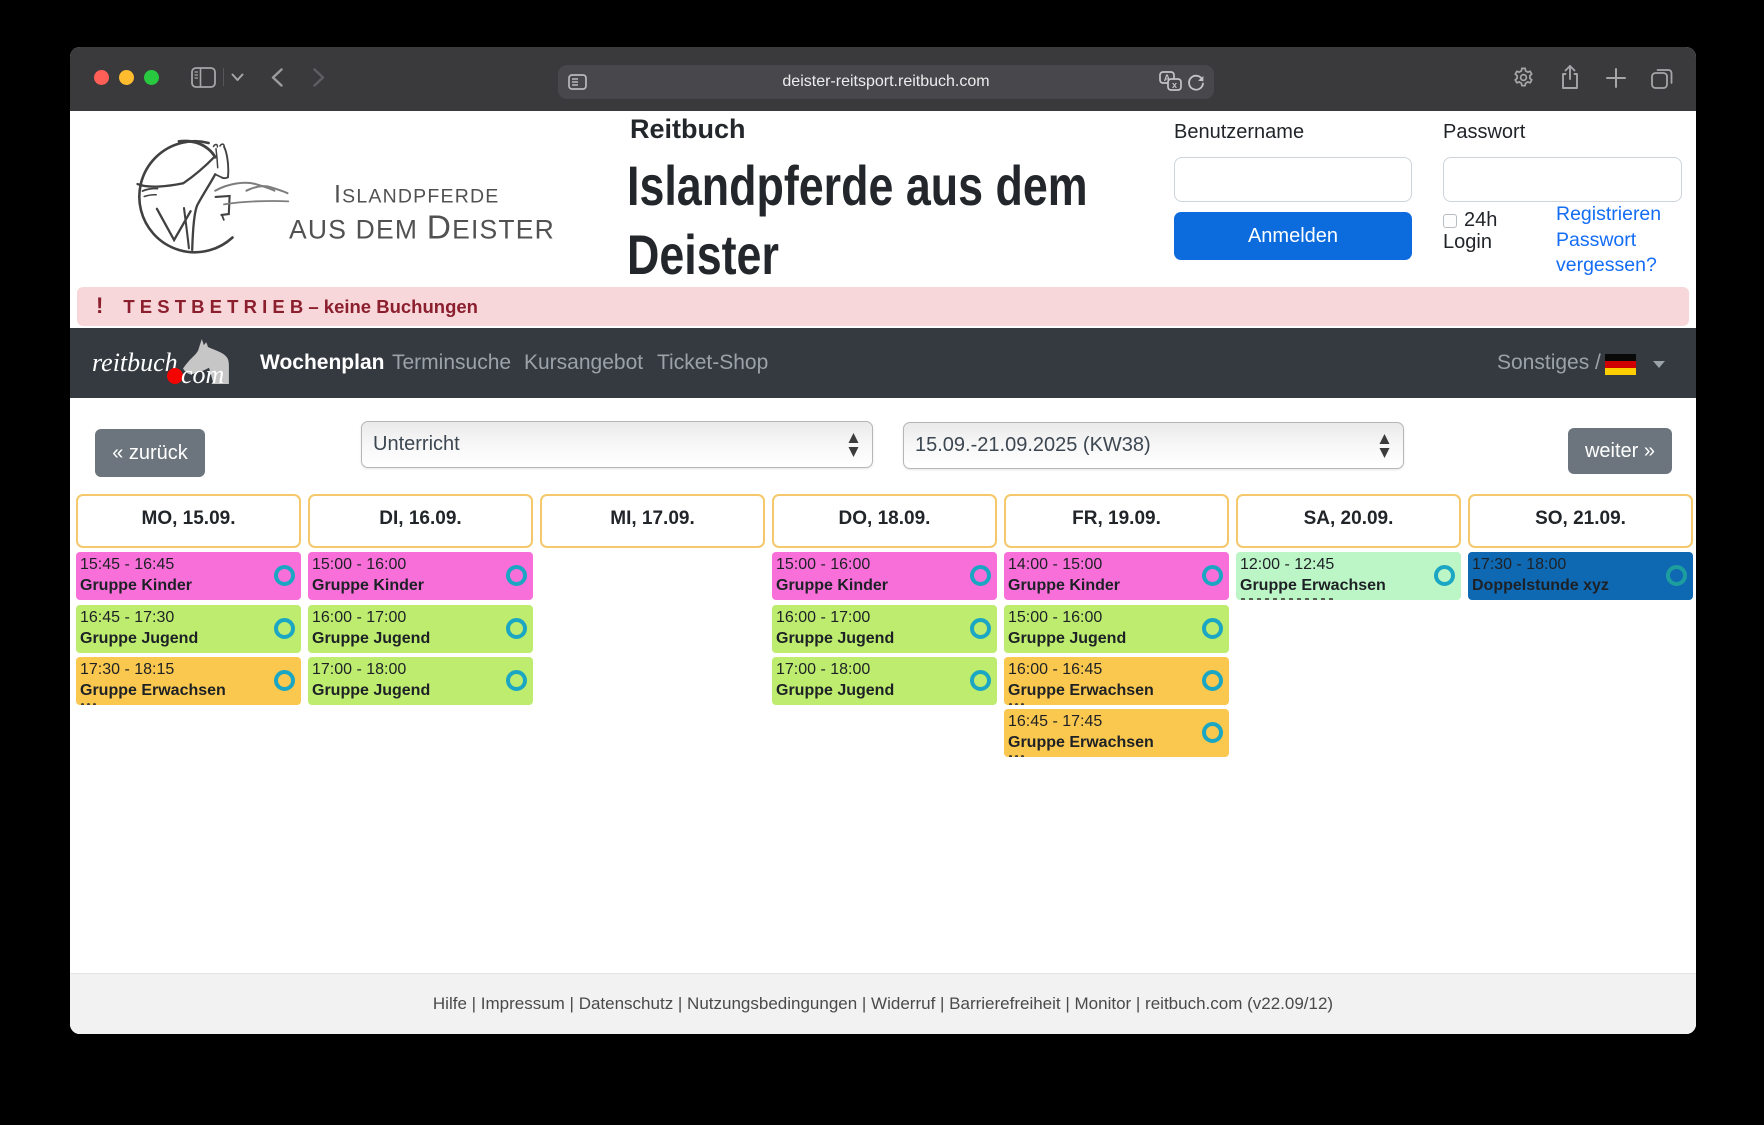 Image resolution: width=1764 pixels, height=1125 pixels. Describe the element at coordinates (1174, 85) in the screenshot. I see `svg-text: x` at that location.